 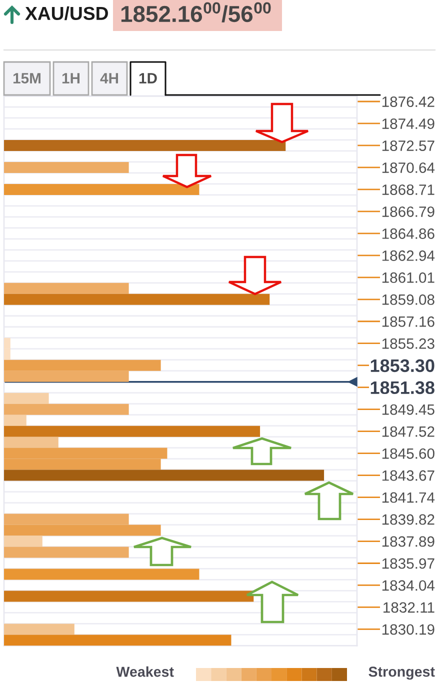 What do you see at coordinates (145, 671) in the screenshot?
I see `text: Weakest` at bounding box center [145, 671].